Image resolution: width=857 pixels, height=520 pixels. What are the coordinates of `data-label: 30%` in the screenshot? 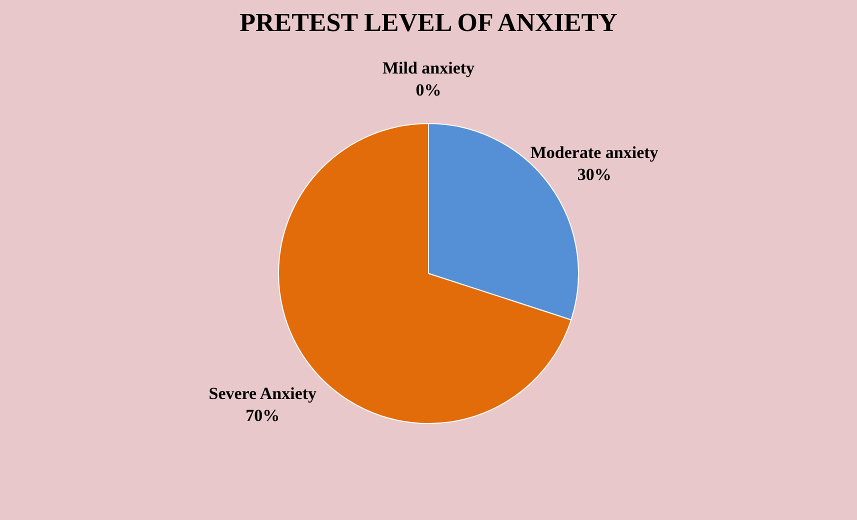 It's located at (594, 174).